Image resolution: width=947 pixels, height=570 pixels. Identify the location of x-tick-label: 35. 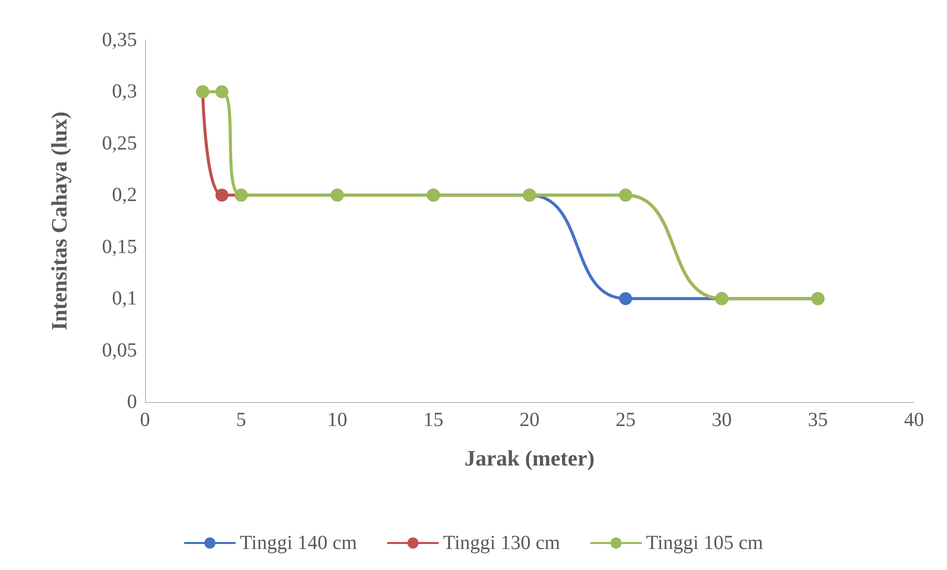
(818, 420).